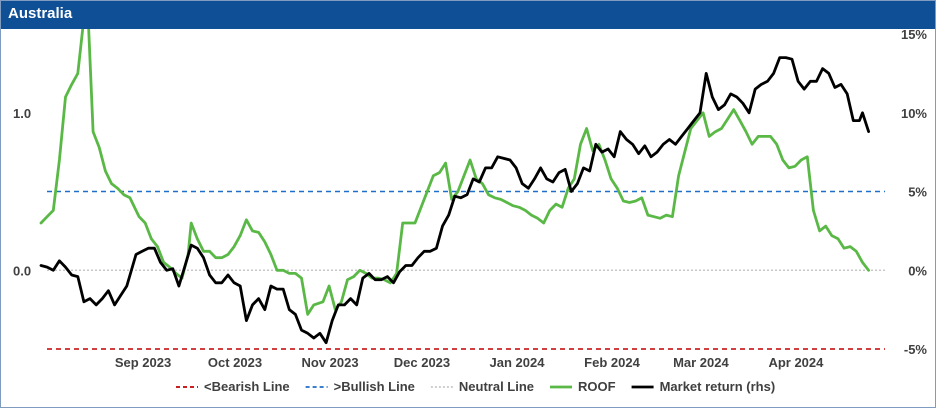 Image resolution: width=936 pixels, height=408 pixels. I want to click on legend-item-market-return-rhs: Market return (rhs), so click(703, 386).